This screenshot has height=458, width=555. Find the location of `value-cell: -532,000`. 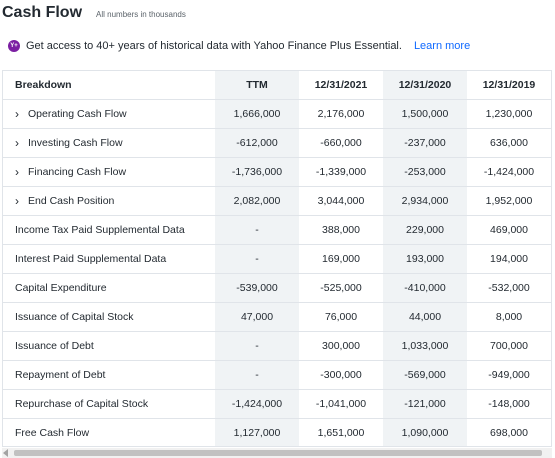

value-cell: -532,000 is located at coordinates (509, 288).